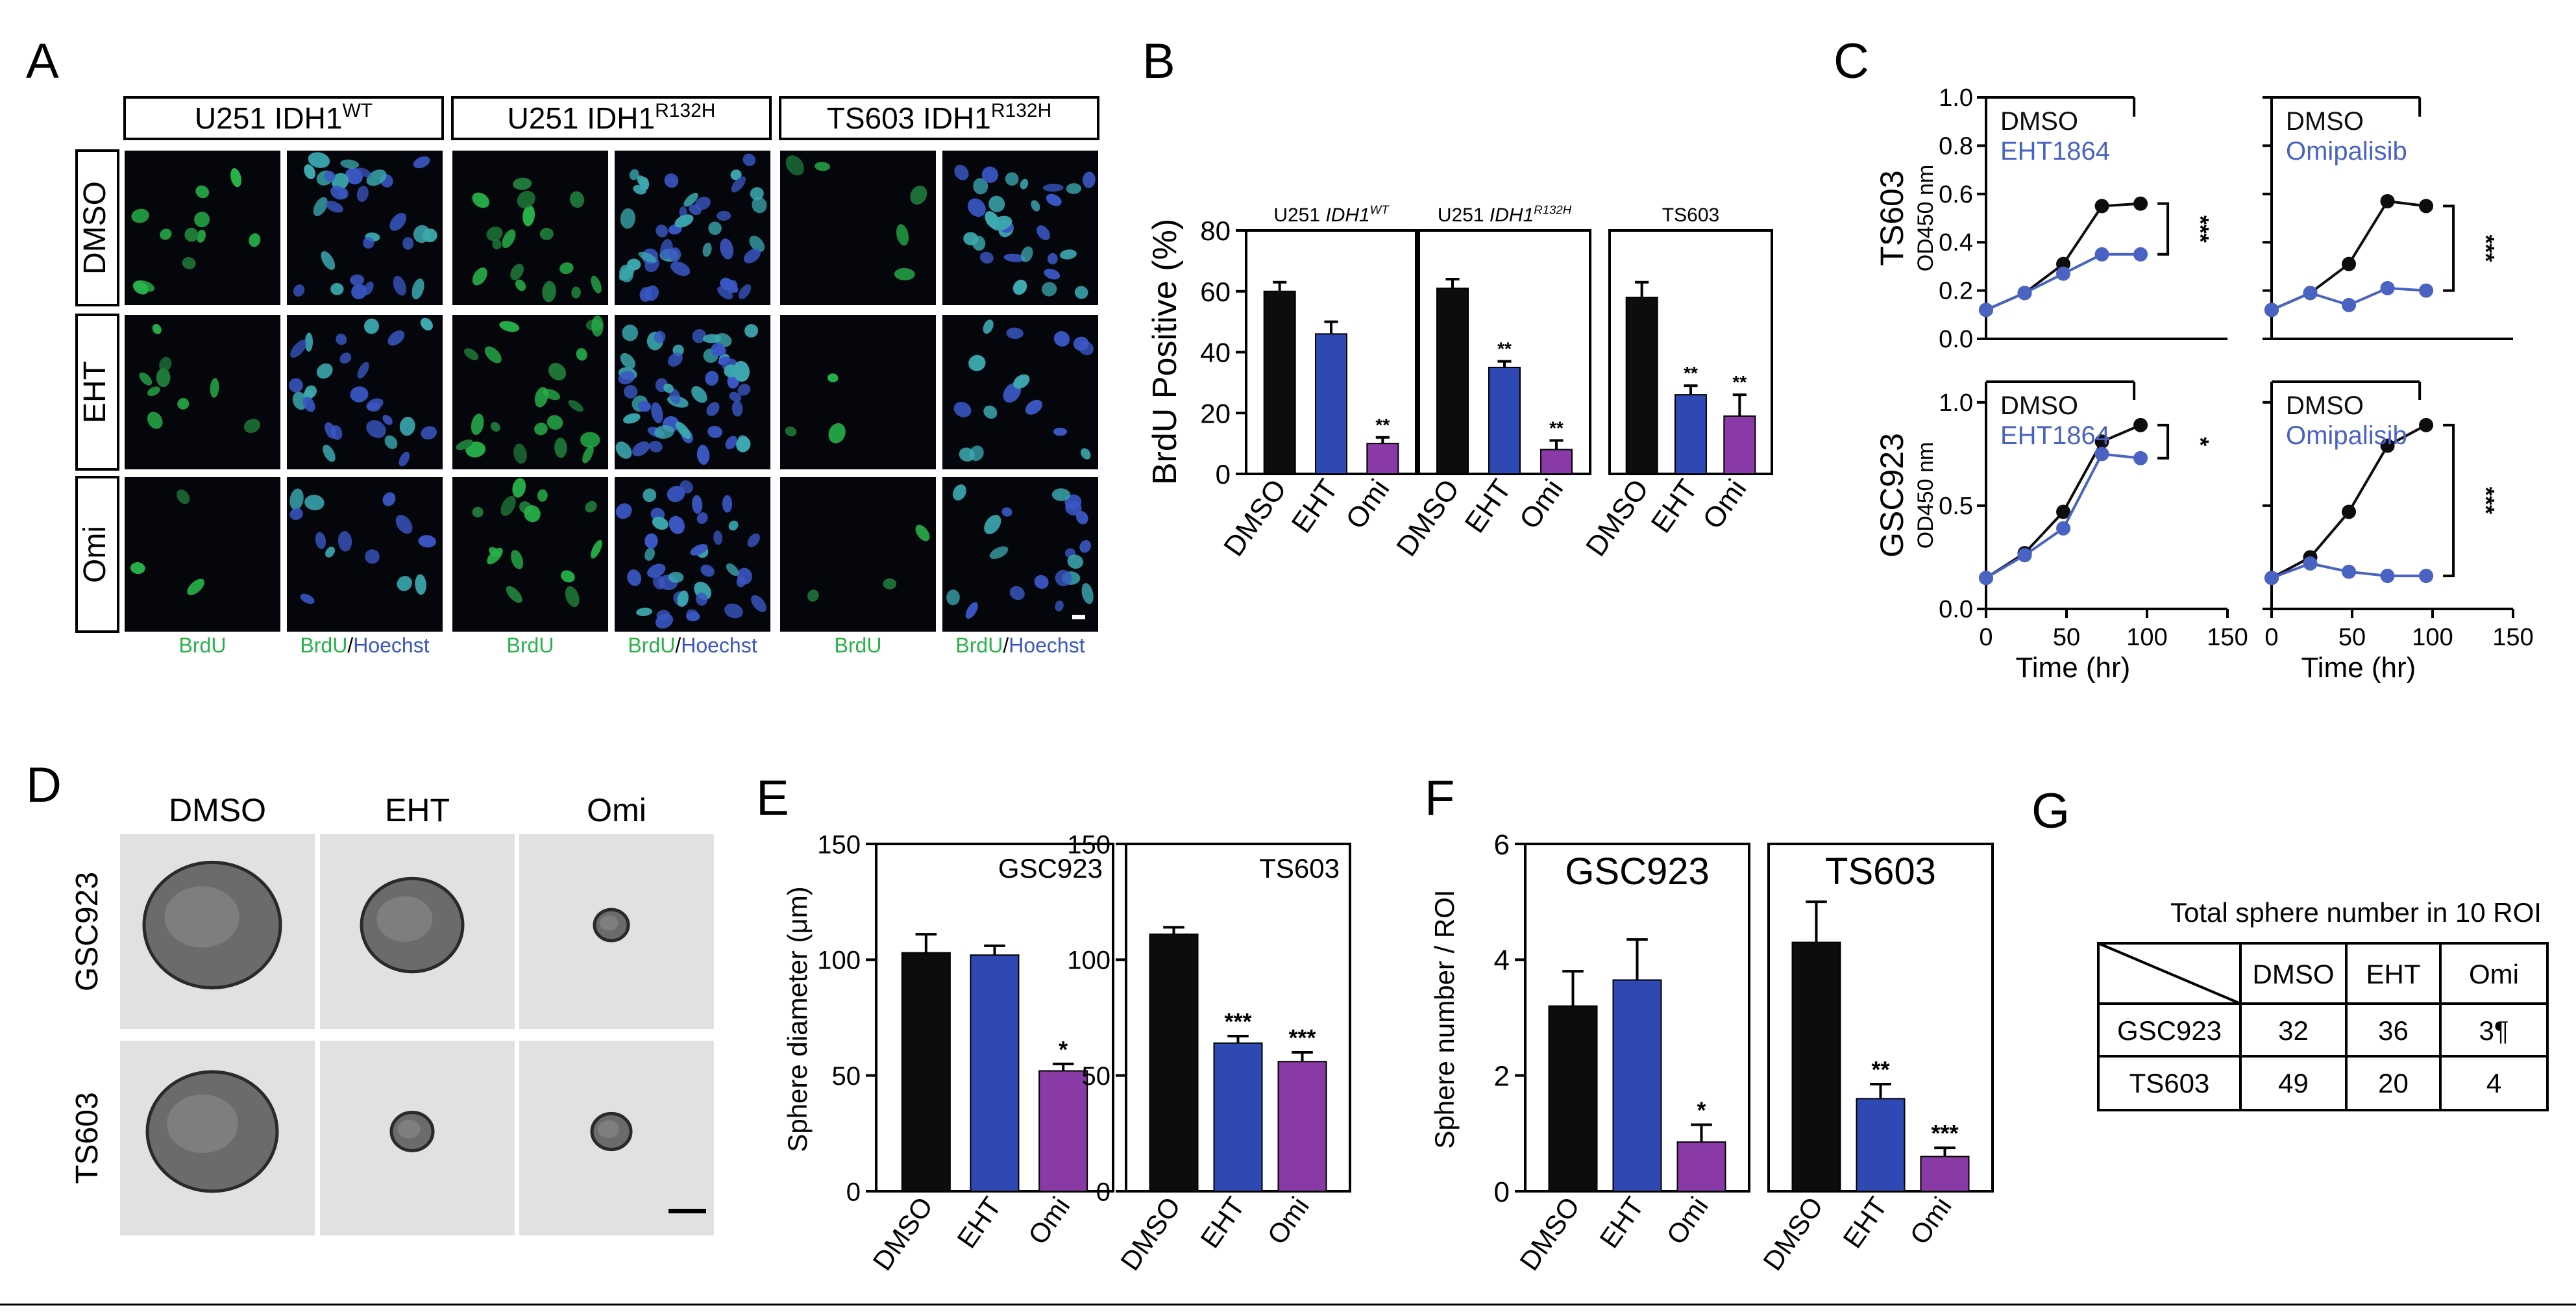 The width and height of the screenshot is (2576, 1312). What do you see at coordinates (2494, 974) in the screenshot?
I see `table-col-header: Omi` at bounding box center [2494, 974].